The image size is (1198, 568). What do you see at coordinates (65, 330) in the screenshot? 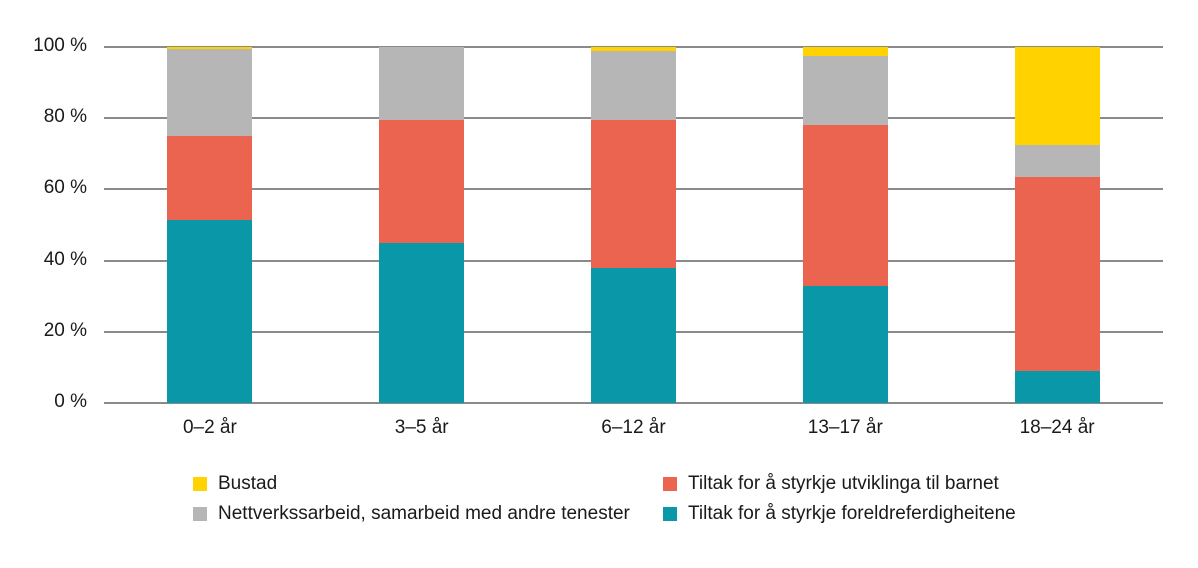
I see `y-axis-tick-label: 20 %` at bounding box center [65, 330].